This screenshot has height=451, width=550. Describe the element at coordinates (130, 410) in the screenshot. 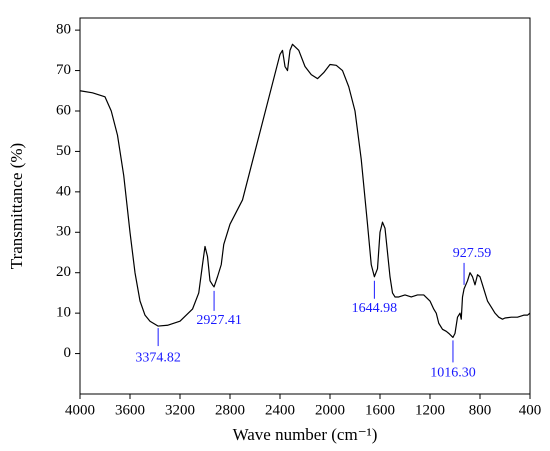

I see `x-tick-label: 3600` at that location.